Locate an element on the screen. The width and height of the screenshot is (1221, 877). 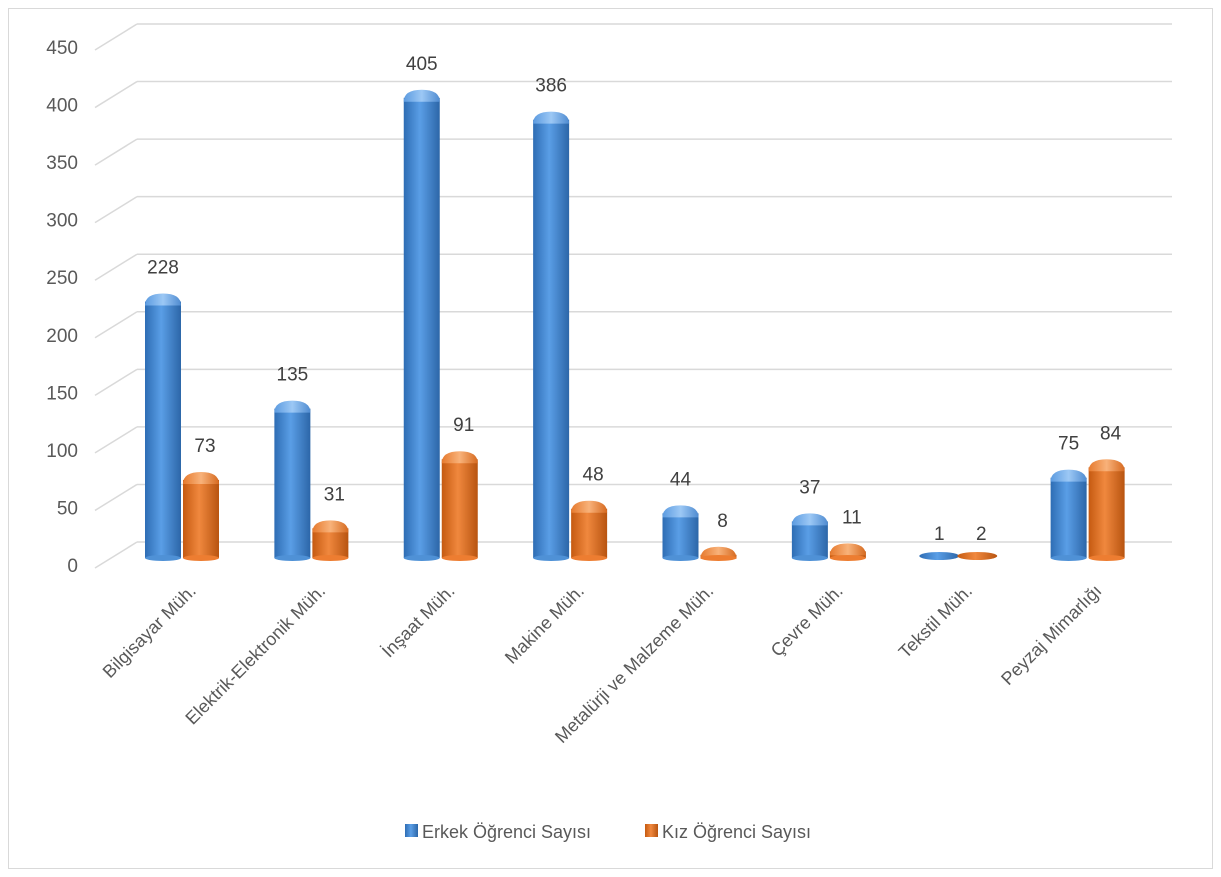
data-label: 11 is located at coordinates (852, 517).